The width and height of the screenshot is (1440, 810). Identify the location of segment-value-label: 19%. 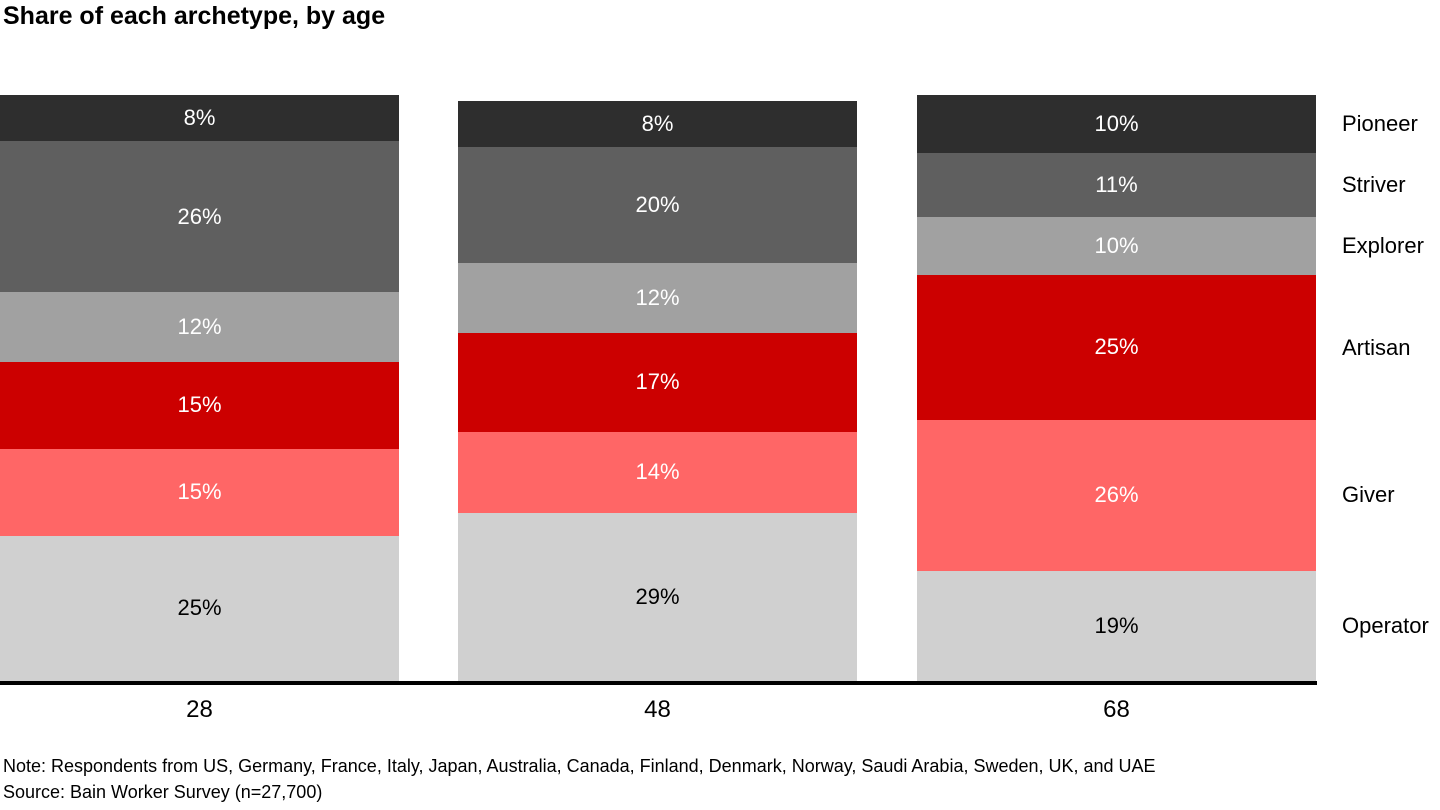
(1116, 625).